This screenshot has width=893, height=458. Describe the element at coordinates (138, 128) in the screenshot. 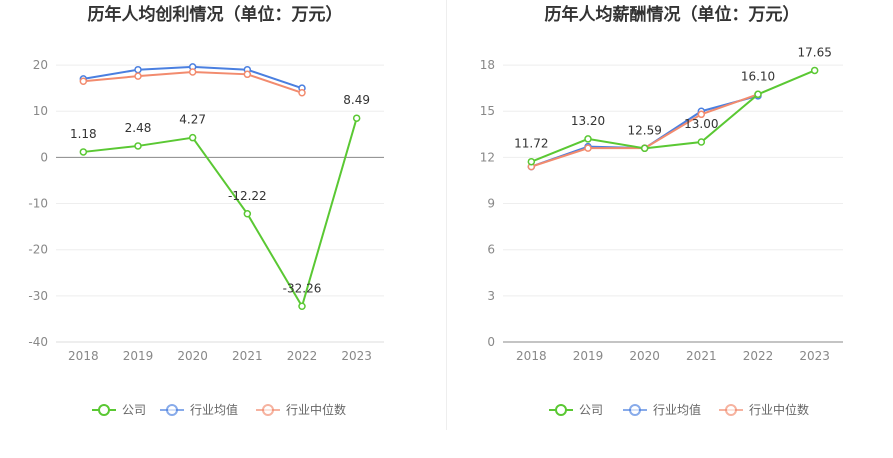

I see `data-label: 2.48` at that location.